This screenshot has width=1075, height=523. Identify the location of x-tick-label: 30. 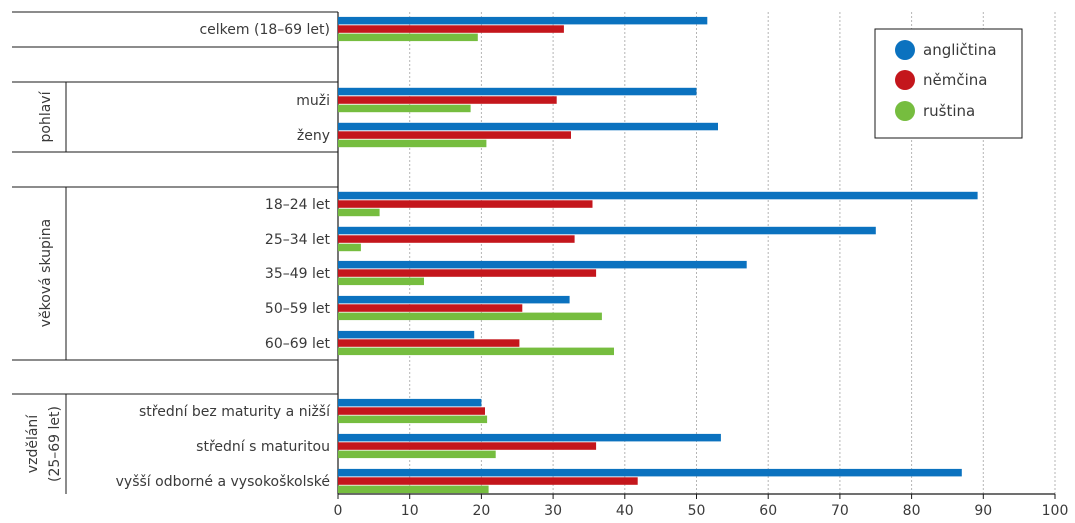
(553, 511).